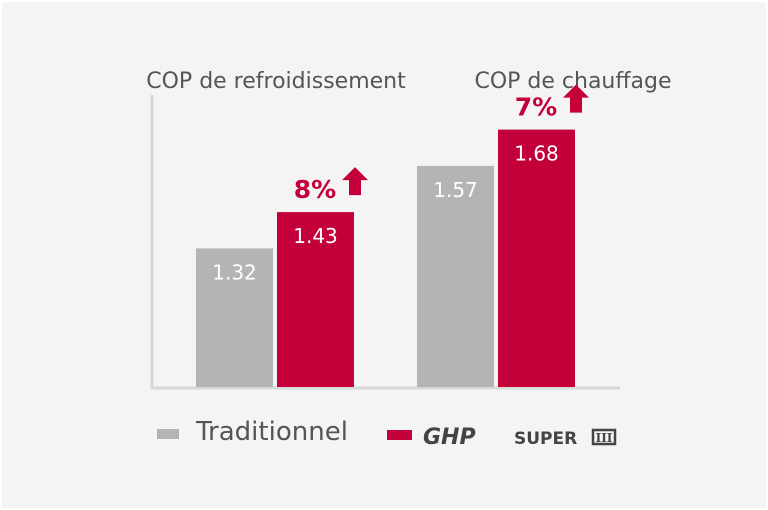 Image resolution: width=768 pixels, height=510 pixels. I want to click on value-label-1-1: 1.68, so click(536, 154).